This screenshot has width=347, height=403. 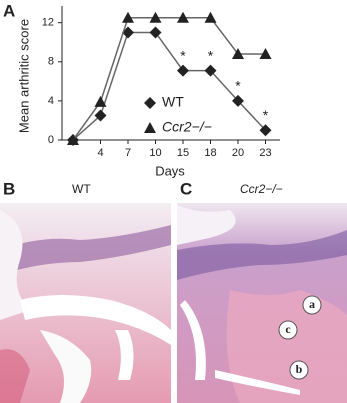 I want to click on region-label: c, so click(x=288, y=329).